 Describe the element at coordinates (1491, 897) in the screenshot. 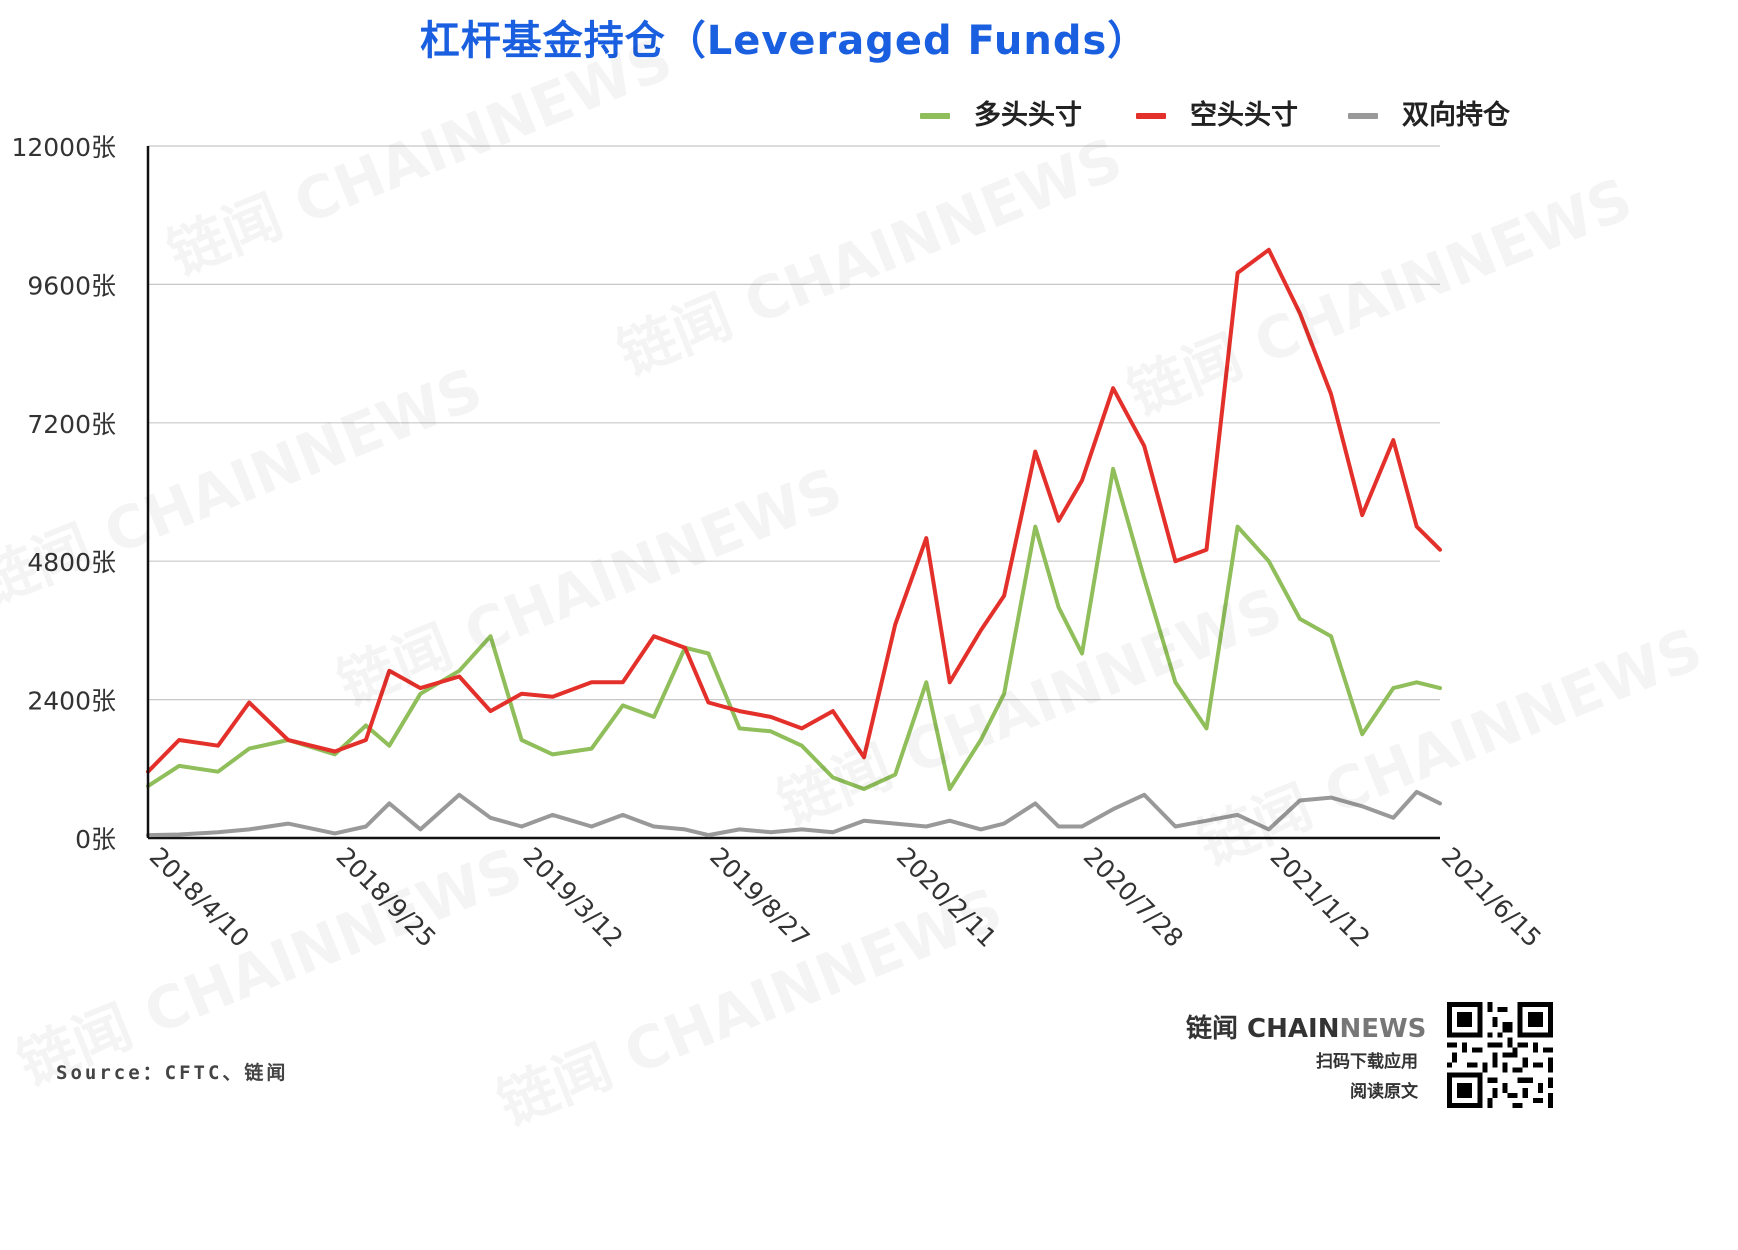

I see `x-tick-label: 2021/6/15` at that location.